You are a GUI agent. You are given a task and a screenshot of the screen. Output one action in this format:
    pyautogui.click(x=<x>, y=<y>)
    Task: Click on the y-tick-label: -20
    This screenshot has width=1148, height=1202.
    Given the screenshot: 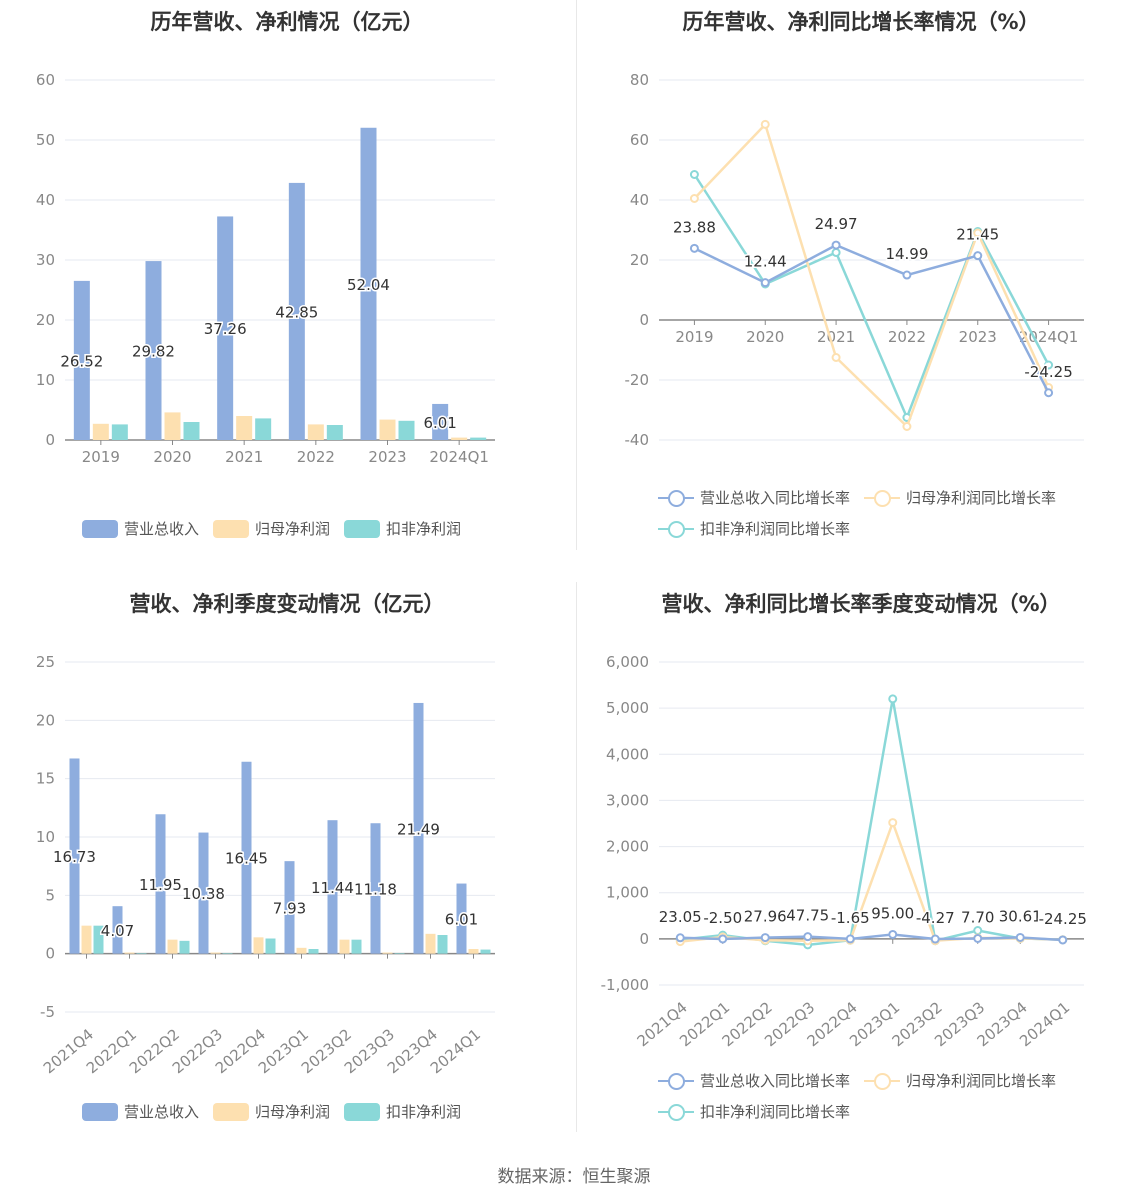 What is the action you would take?
    pyautogui.click(x=637, y=380)
    